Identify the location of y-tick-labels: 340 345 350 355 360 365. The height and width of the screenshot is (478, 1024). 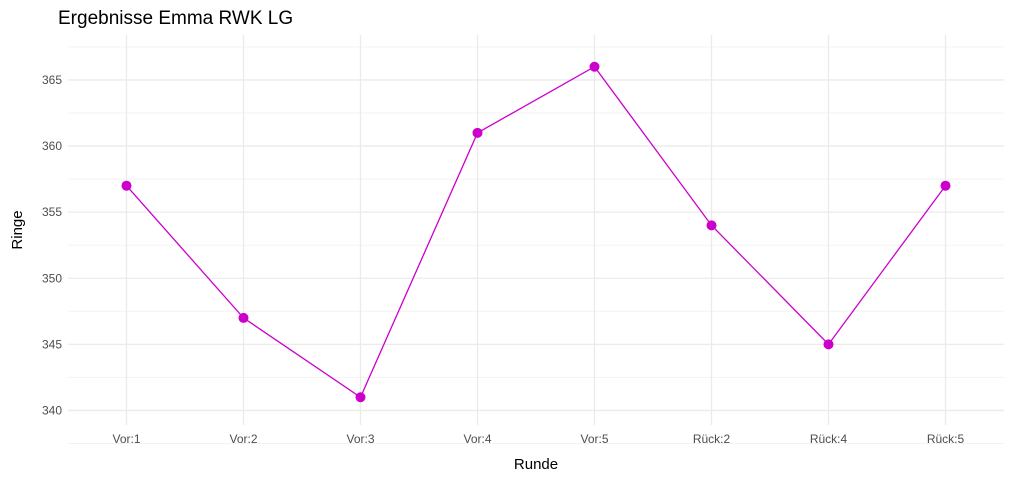
(52, 245).